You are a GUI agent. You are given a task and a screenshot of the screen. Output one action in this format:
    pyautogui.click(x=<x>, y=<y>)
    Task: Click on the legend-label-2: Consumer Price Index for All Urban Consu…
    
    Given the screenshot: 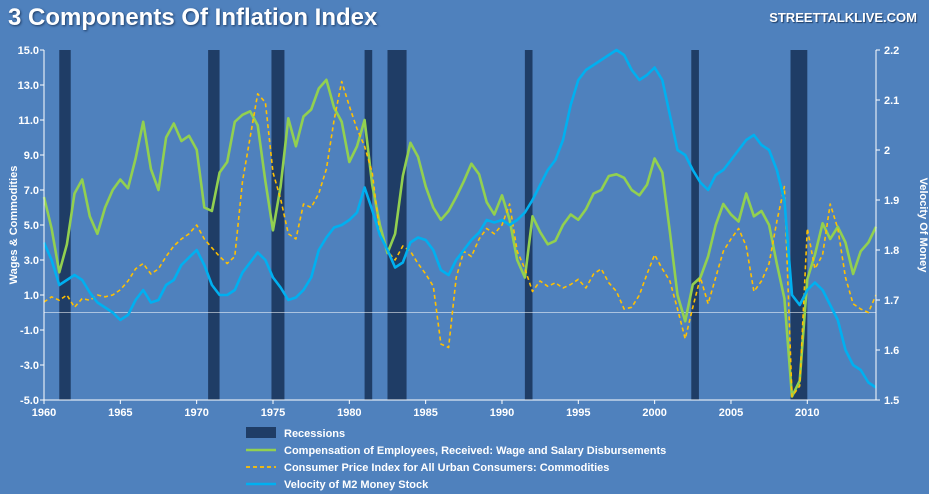 What is the action you would take?
    pyautogui.click(x=446, y=468)
    